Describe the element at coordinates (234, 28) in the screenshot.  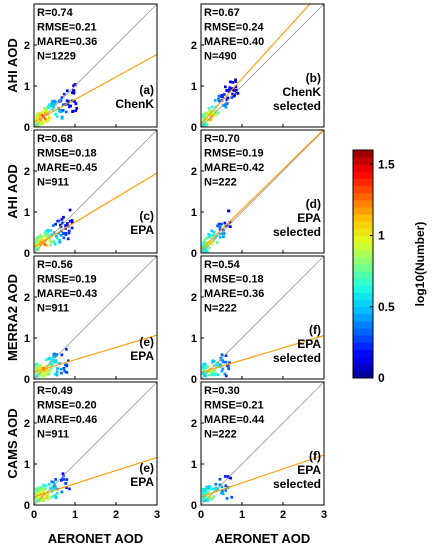
I see `stat-line: RMSE=0.24` at that location.